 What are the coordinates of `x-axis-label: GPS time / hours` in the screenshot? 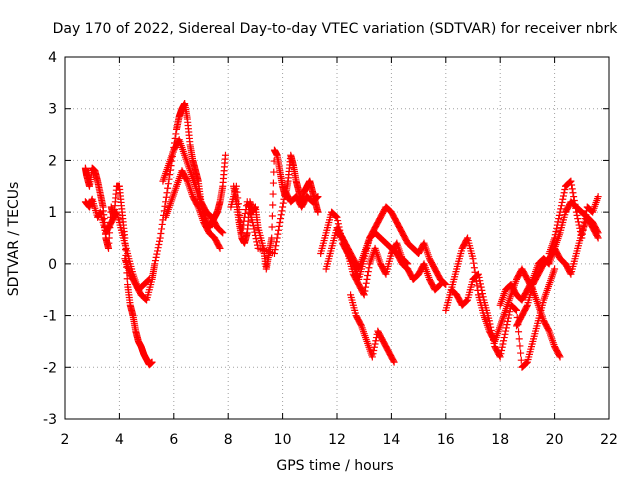 It's located at (334, 466).